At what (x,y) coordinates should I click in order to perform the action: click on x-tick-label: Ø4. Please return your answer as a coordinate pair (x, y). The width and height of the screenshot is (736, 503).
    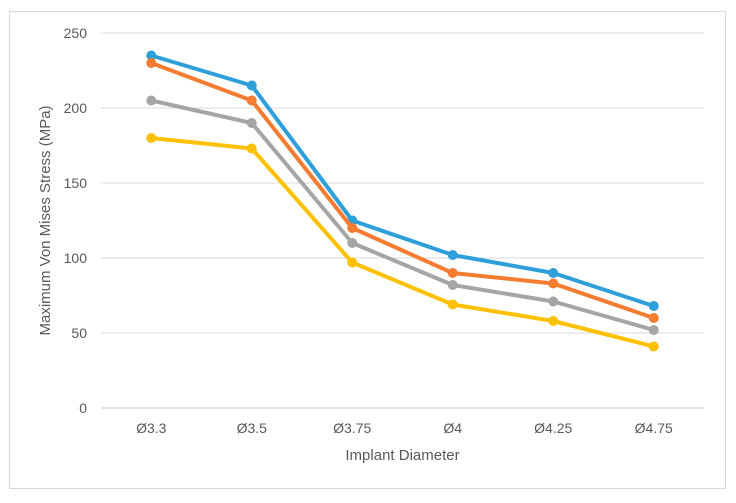
    Looking at the image, I should click on (452, 428).